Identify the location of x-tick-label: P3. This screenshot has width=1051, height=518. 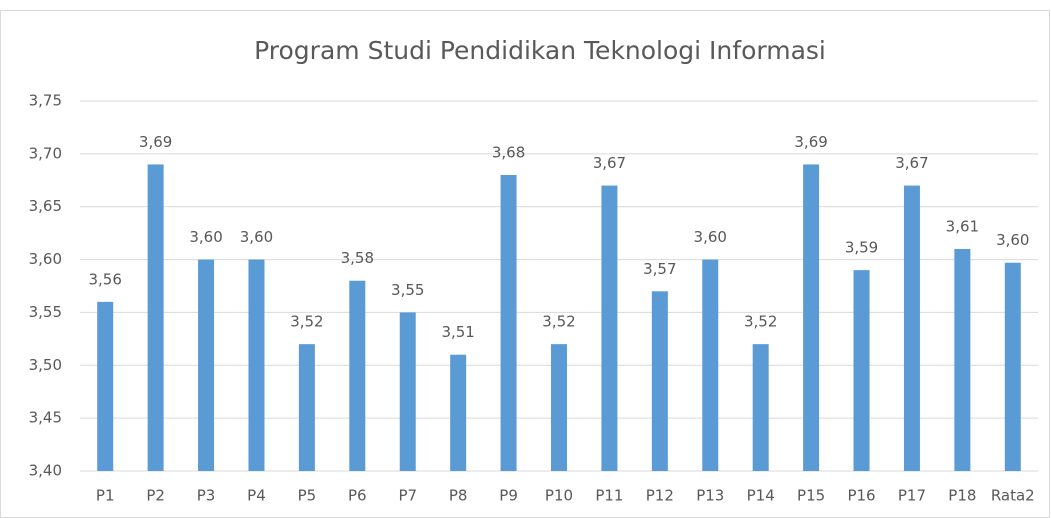
(206, 496).